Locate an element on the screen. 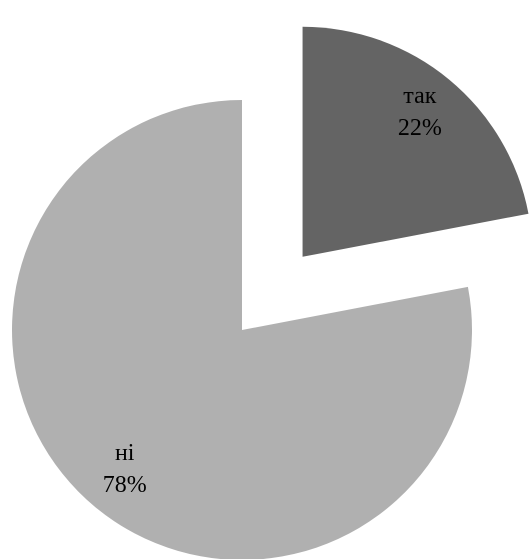 This screenshot has height=559, width=532. slice-category-label: так is located at coordinates (419, 96).